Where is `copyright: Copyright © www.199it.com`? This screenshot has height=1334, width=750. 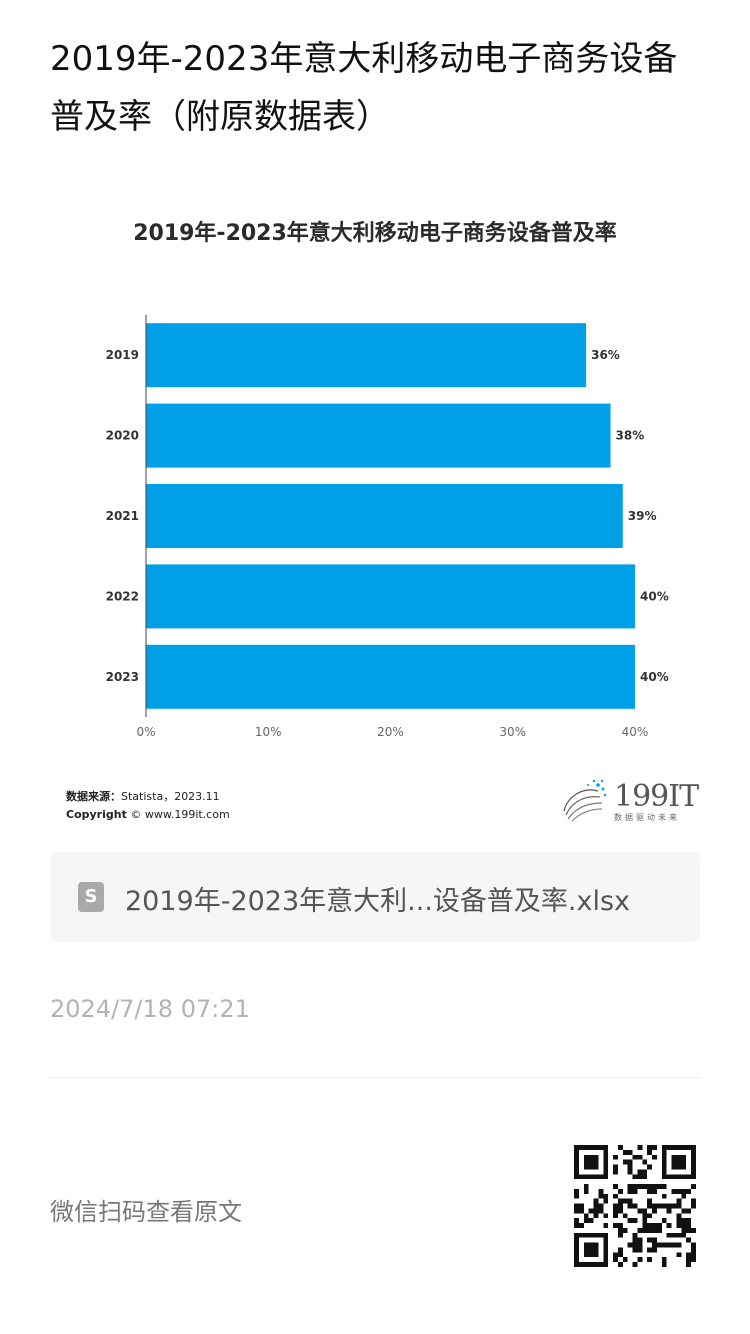 copyright: Copyright © www.199it.com is located at coordinates (148, 814).